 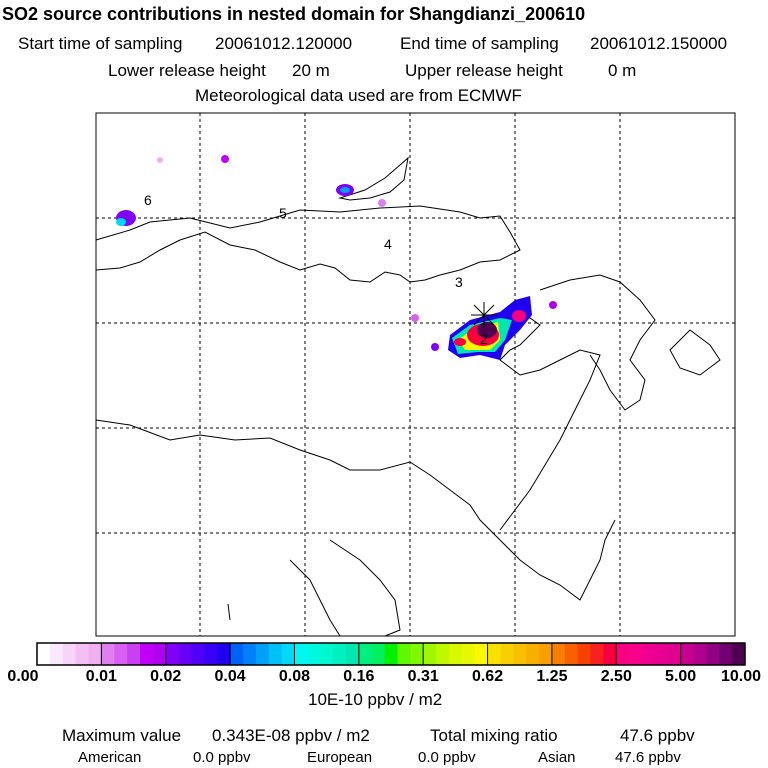 What do you see at coordinates (616, 676) in the screenshot?
I see `colorbar-tick-label: 2.50` at bounding box center [616, 676].